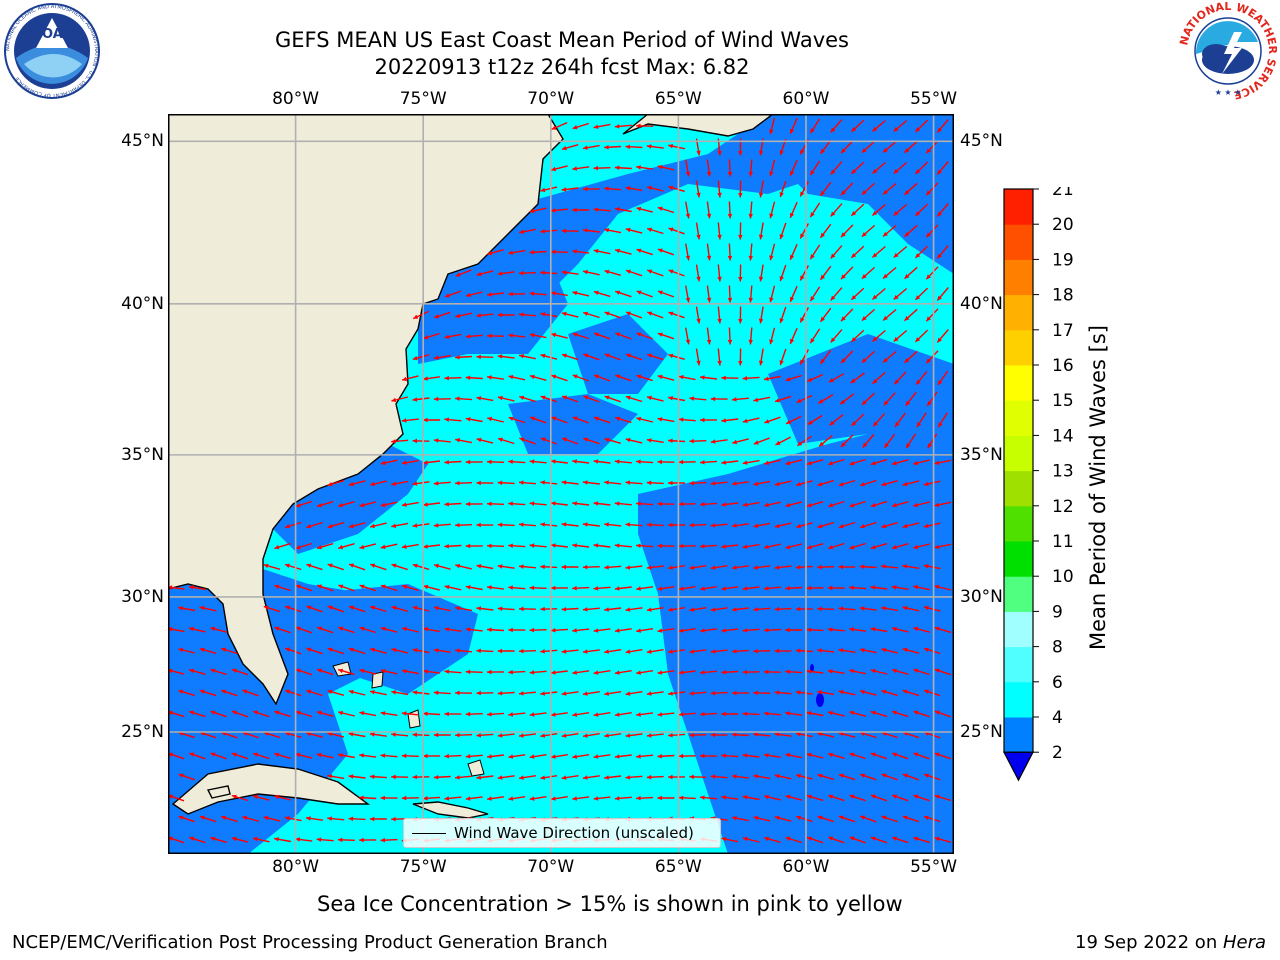 The width and height of the screenshot is (1280, 960). Describe the element at coordinates (1063, 507) in the screenshot. I see `colorbar-tick-label: 12` at that location.